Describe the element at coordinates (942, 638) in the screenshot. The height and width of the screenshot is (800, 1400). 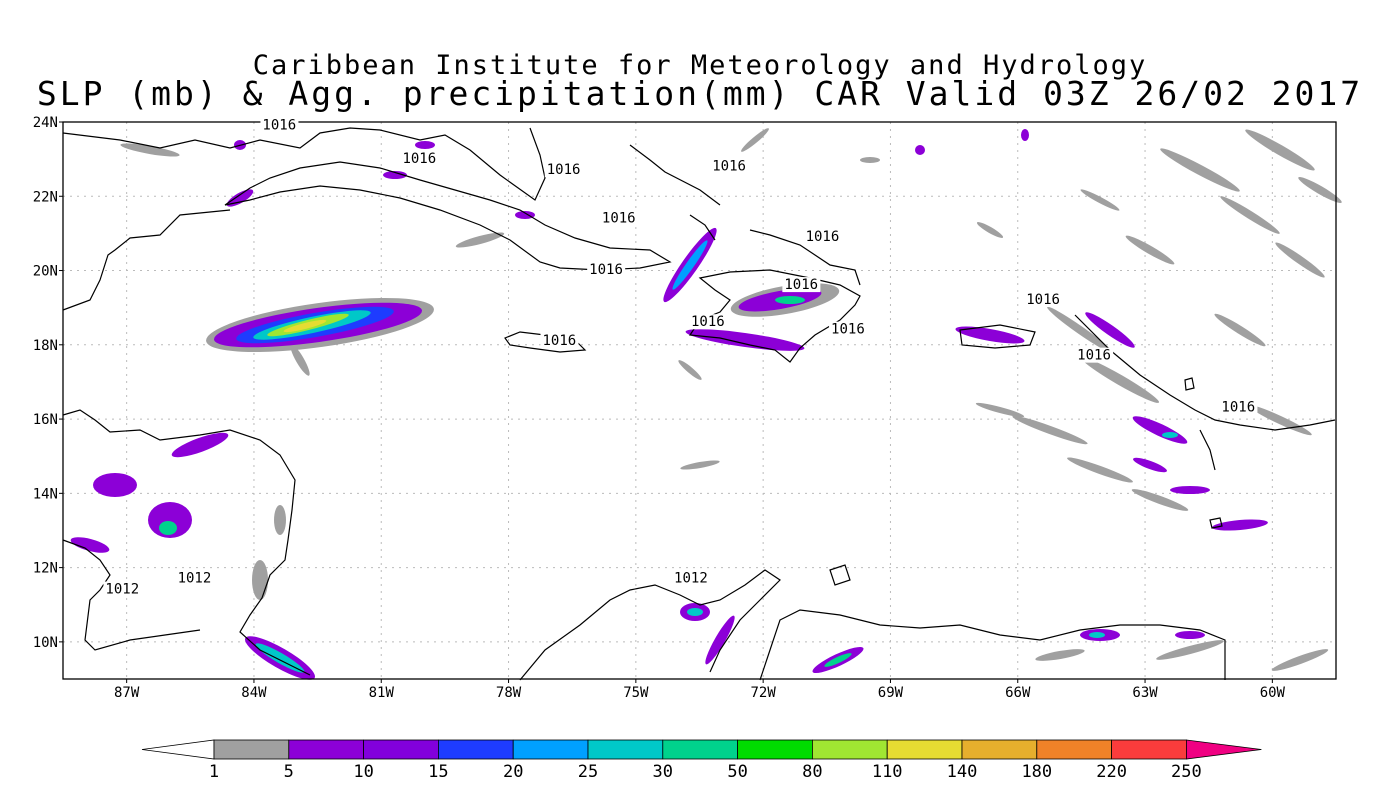
I see `precip-south-america` at that location.